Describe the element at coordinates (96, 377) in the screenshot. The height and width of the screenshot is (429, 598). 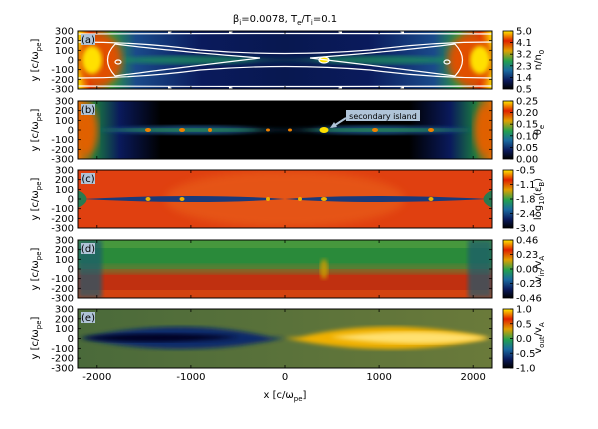
I see `xtick-label: -2000` at that location.